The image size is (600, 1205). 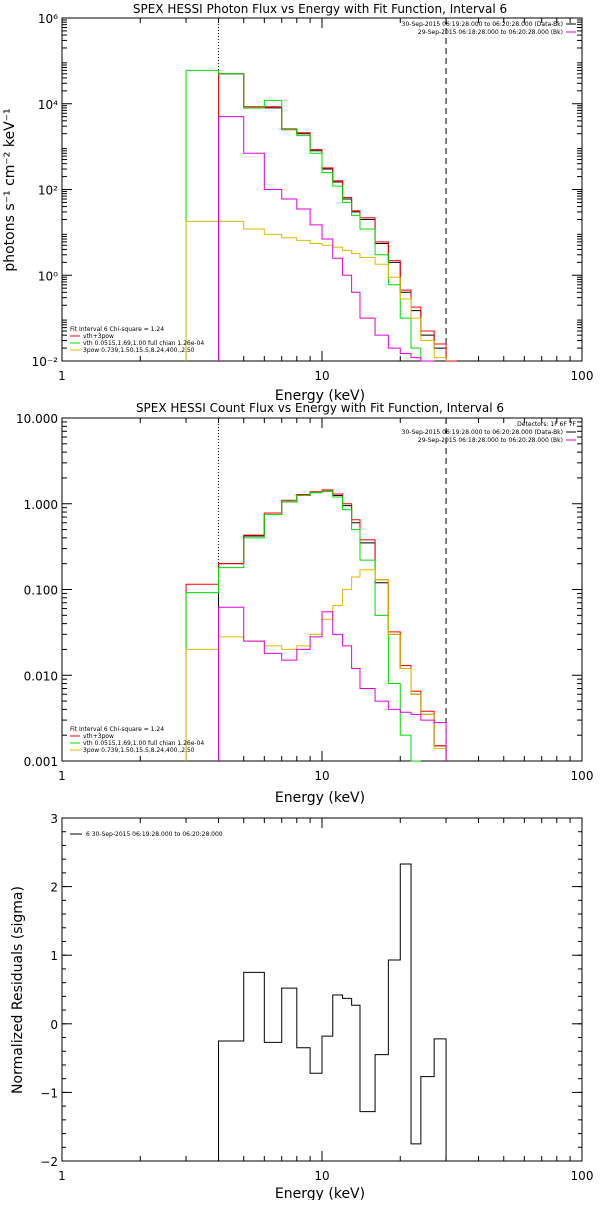 What do you see at coordinates (54, 819) in the screenshot?
I see `y-tick-label: 3` at bounding box center [54, 819].